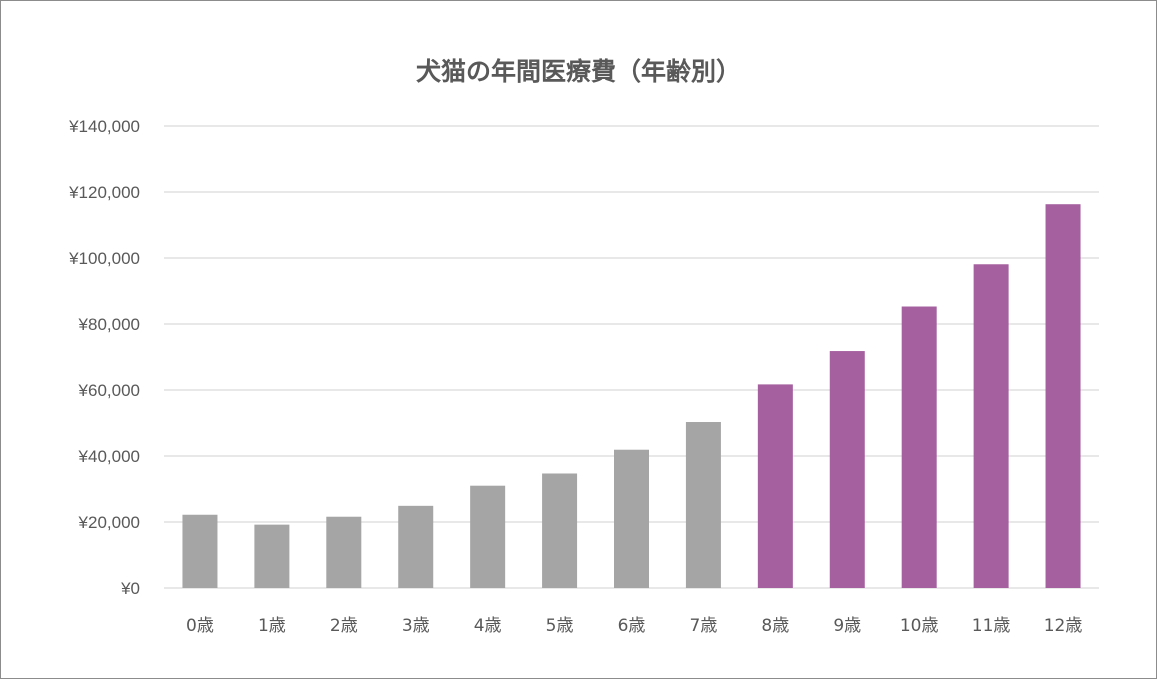 The height and width of the screenshot is (679, 1157). I want to click on x-axis-ticks: 0歳 1歳 2歳 3歳 4歳 5歳 6歳 7歳 8歳 9歳 10歳 11歳 12歳, so click(634, 626).